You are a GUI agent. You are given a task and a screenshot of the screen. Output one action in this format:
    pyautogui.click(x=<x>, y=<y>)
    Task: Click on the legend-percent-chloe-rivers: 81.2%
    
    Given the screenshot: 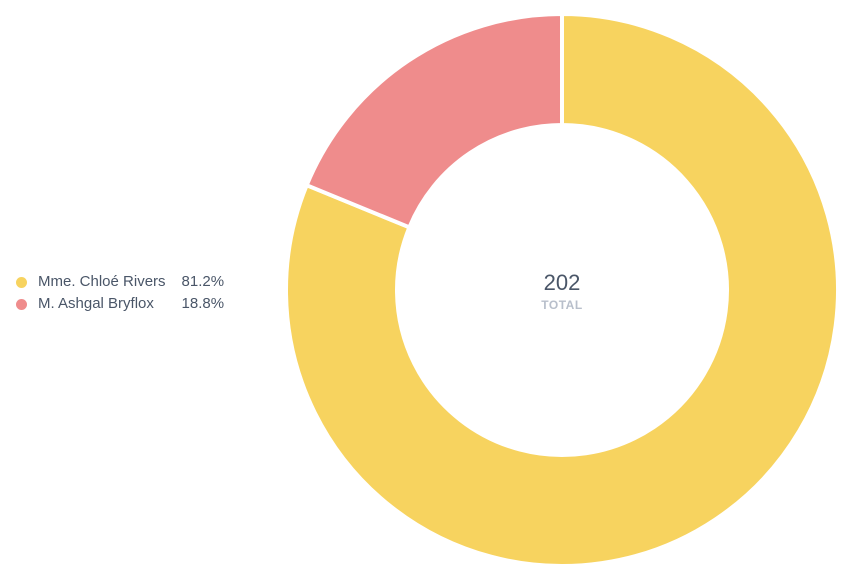 What is the action you would take?
    pyautogui.click(x=203, y=281)
    